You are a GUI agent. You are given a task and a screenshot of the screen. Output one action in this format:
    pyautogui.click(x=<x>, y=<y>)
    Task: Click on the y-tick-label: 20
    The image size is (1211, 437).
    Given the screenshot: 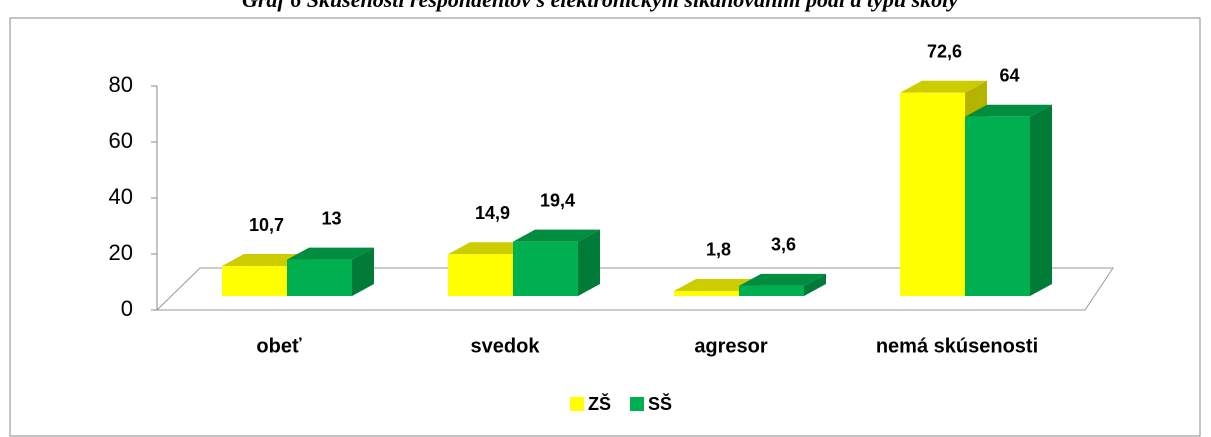 What is the action you would take?
    pyautogui.click(x=121, y=252)
    